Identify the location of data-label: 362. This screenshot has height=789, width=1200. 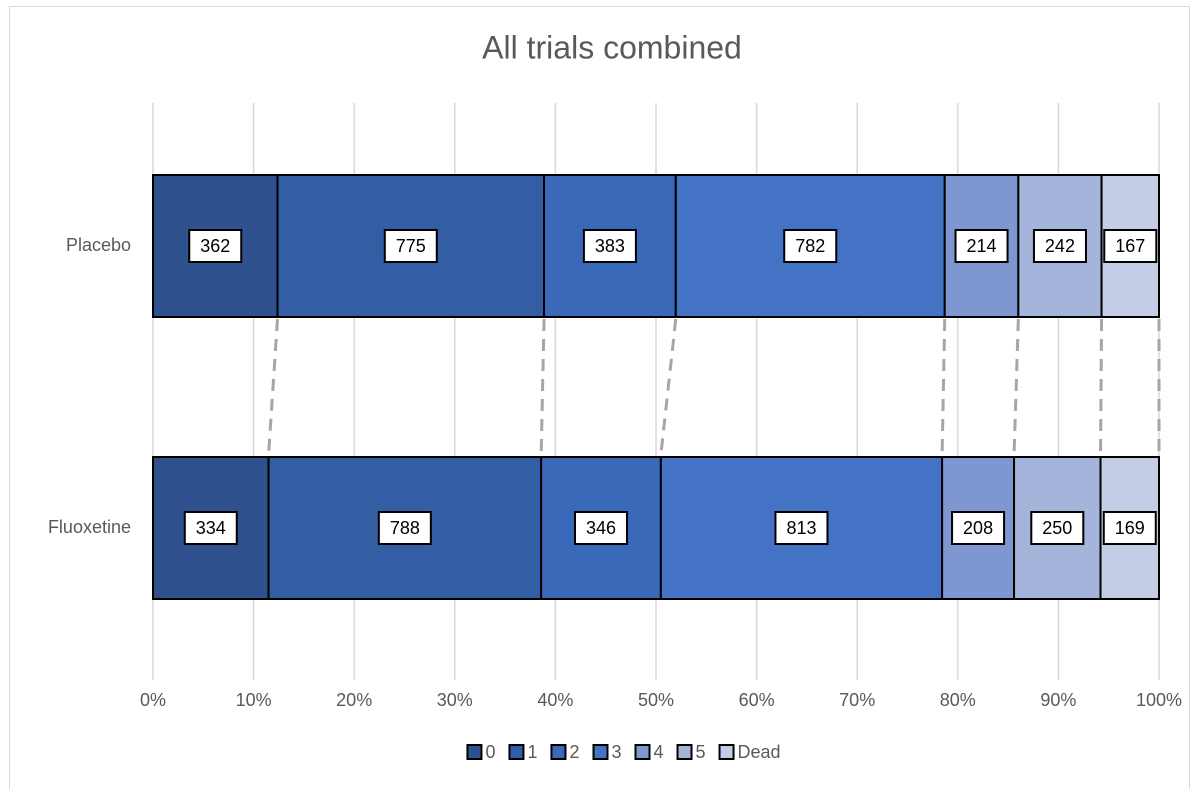
(215, 246).